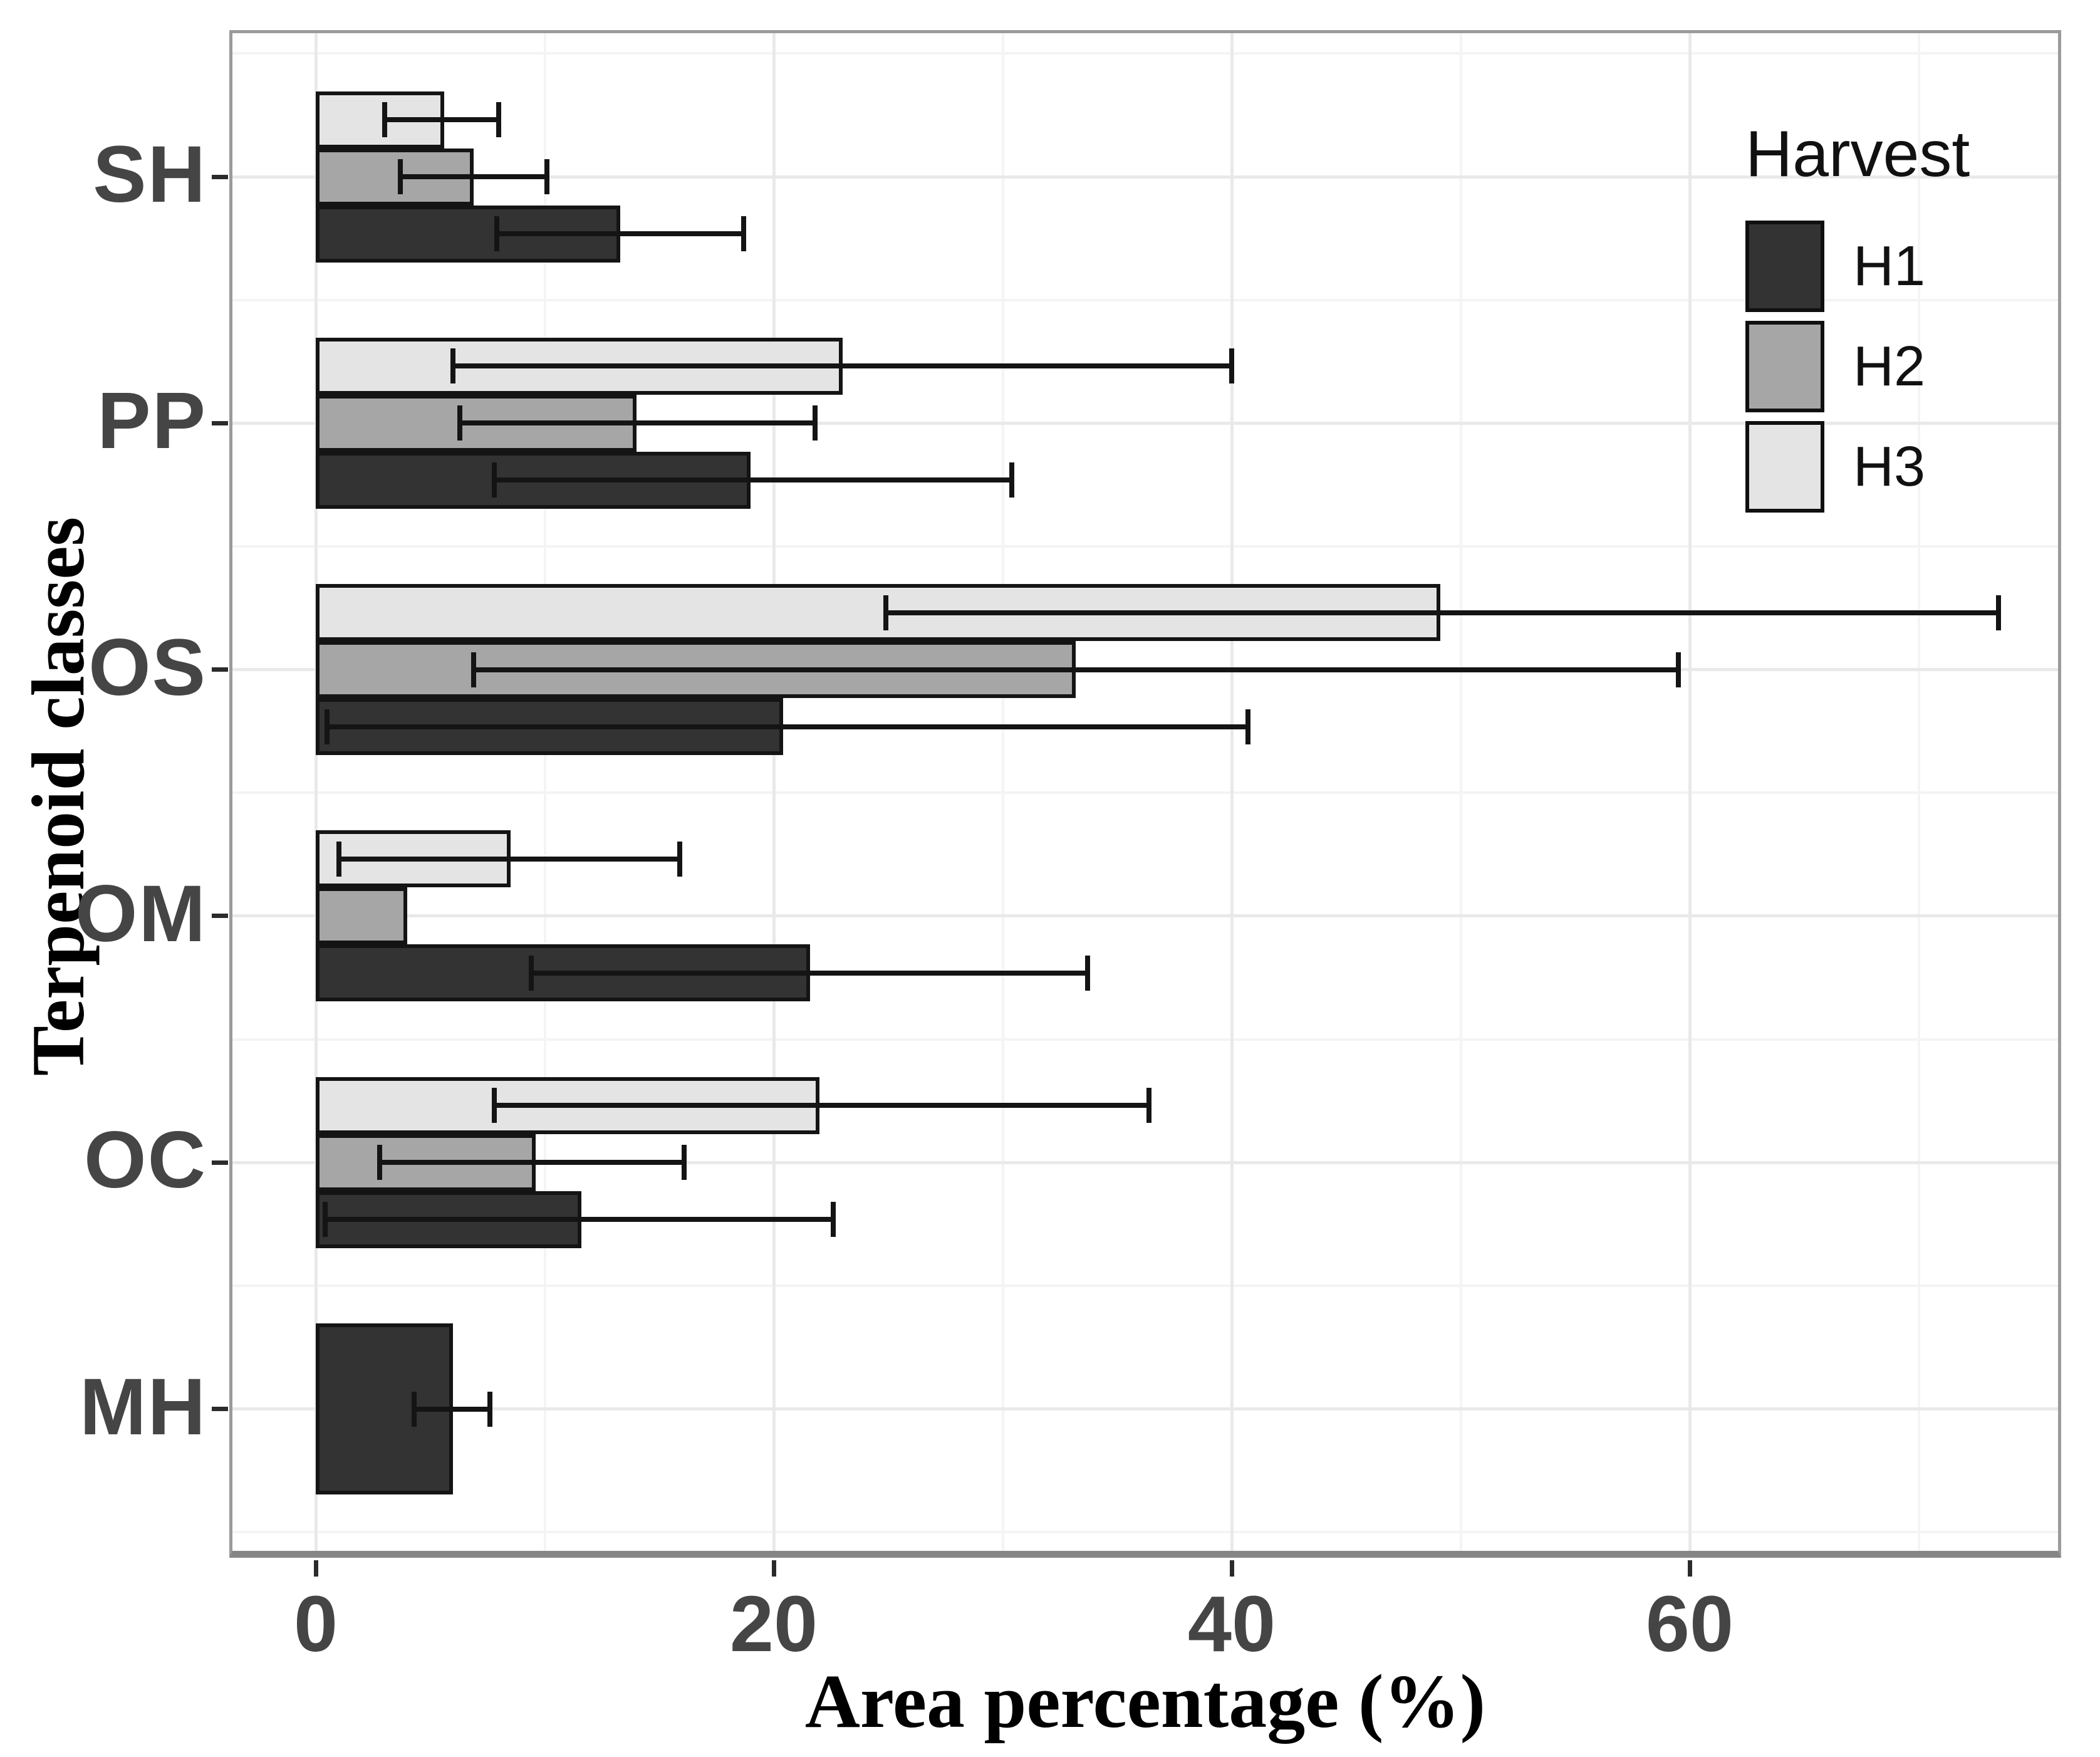 Image resolution: width=2100 pixels, height=1757 pixels. I want to click on y-axis-category-label: SH, so click(150, 175).